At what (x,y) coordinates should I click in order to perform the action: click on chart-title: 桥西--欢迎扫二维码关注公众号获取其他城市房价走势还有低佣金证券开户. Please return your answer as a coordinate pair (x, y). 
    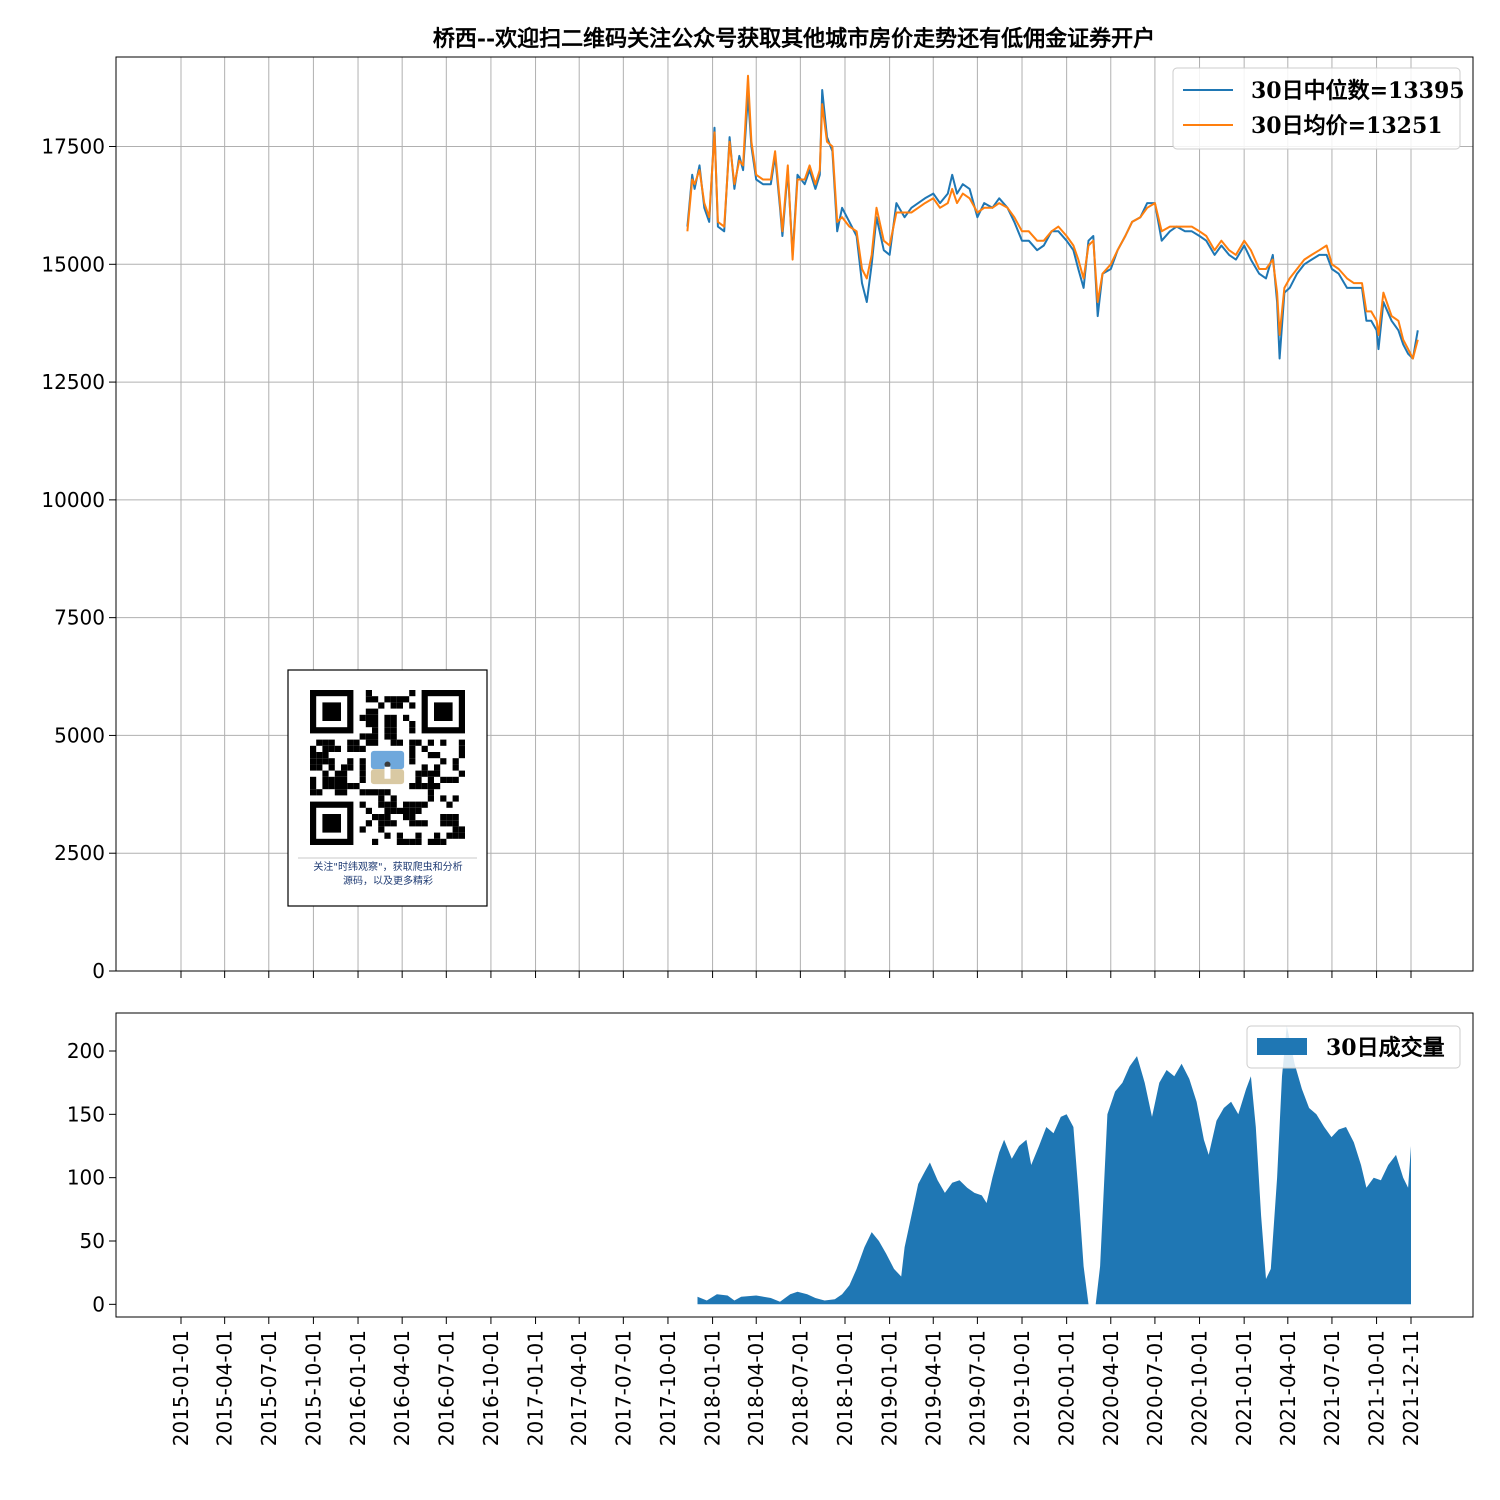
    Looking at the image, I should click on (794, 39).